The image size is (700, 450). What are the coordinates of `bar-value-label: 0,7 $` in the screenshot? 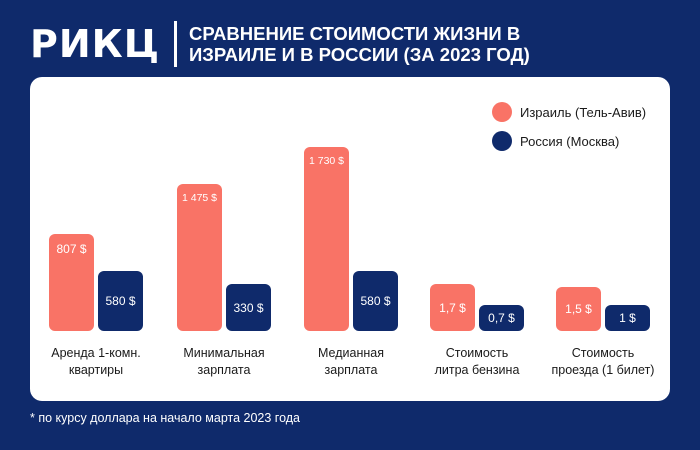 It's located at (501, 318).